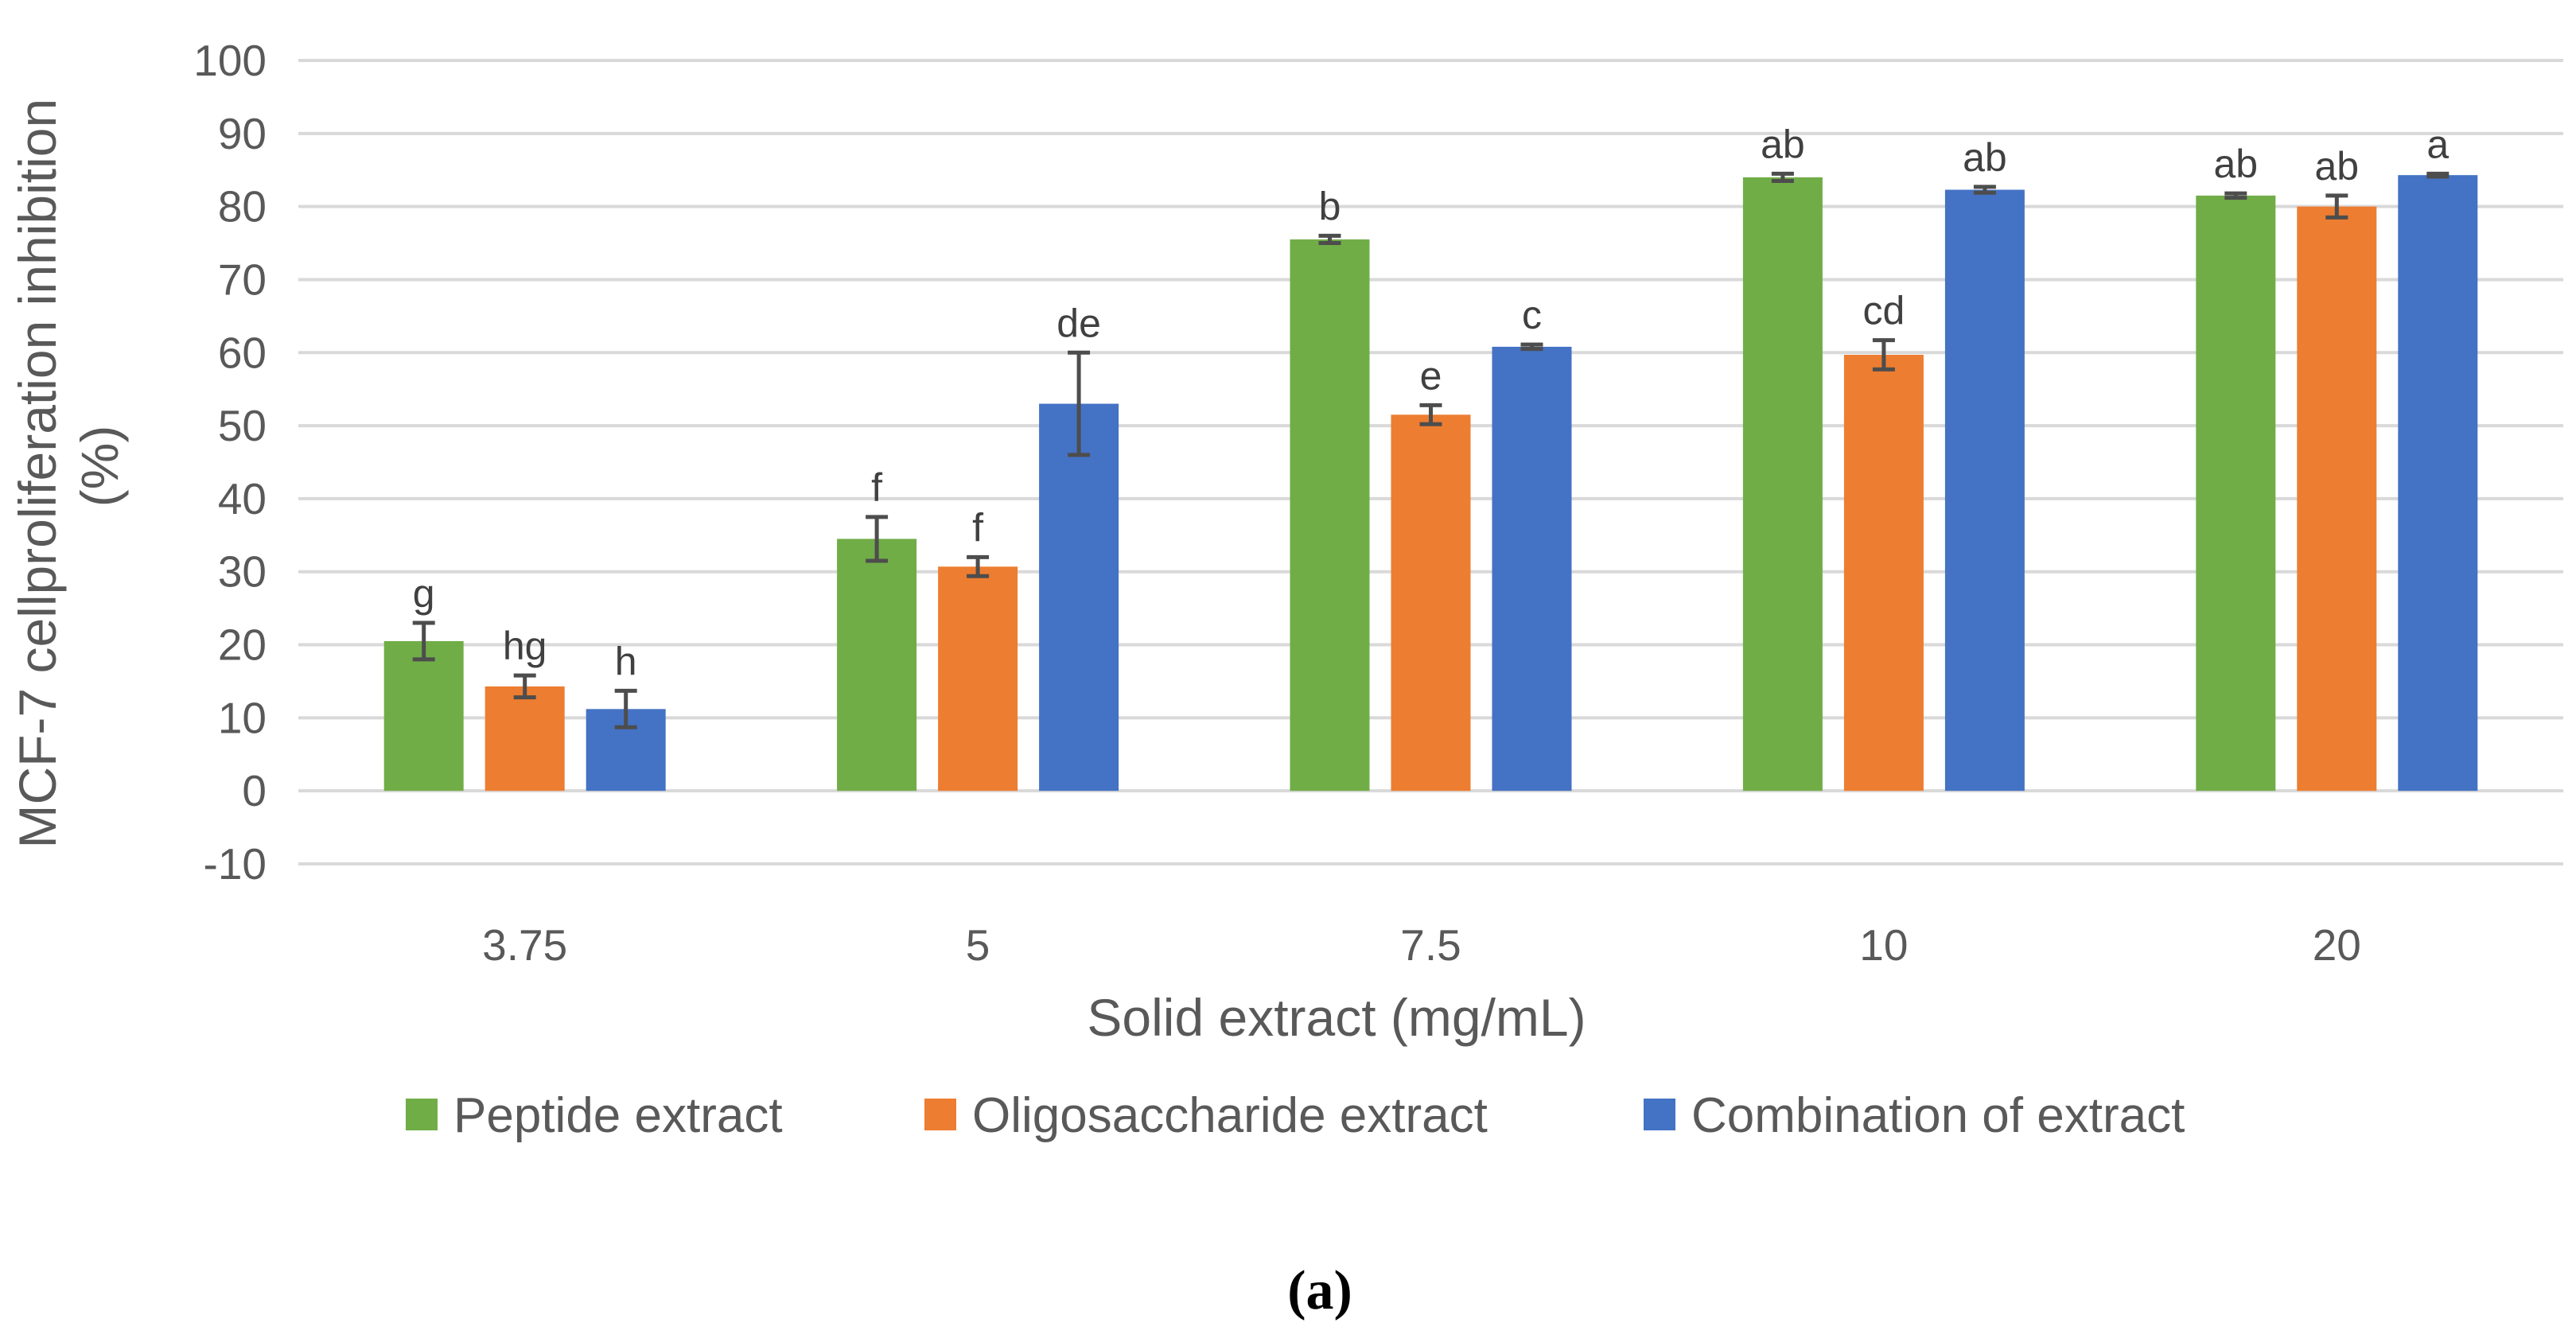 The width and height of the screenshot is (2576, 1338). I want to click on legend-label: Peptide extract, so click(618, 1115).